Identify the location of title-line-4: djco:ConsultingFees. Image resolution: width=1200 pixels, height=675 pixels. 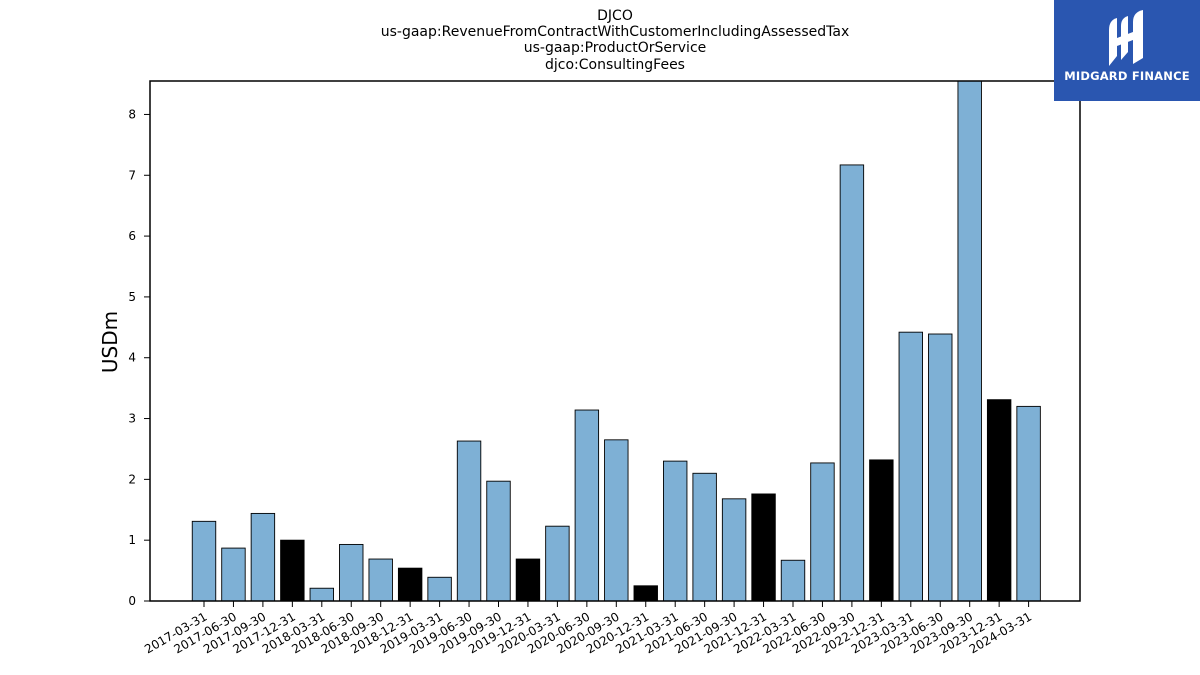
(615, 65).